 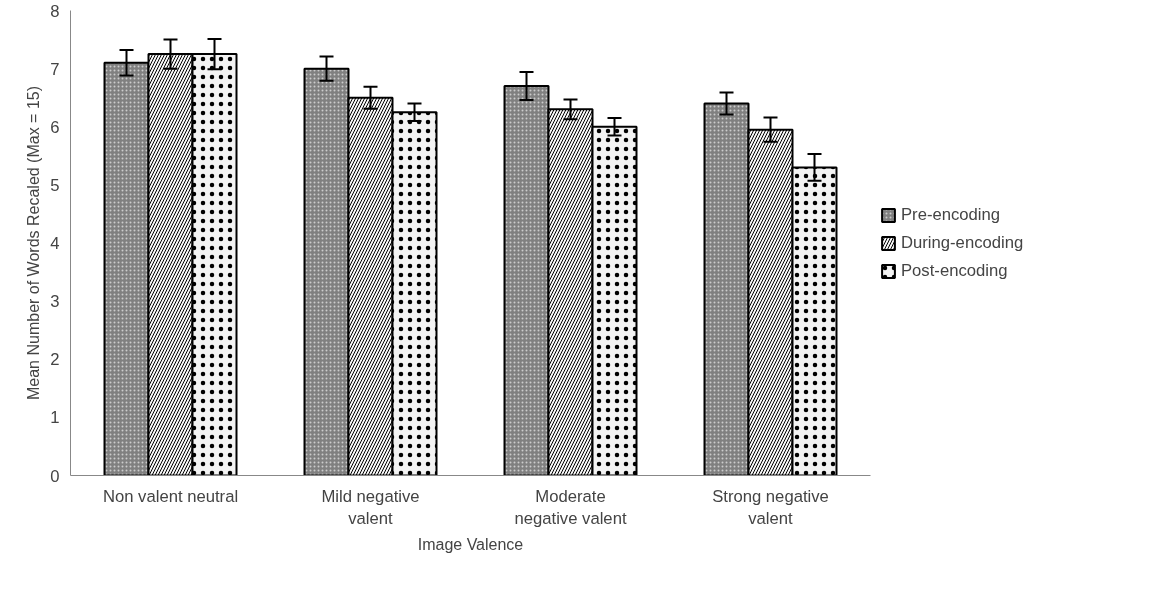 I want to click on y-tick-label: 0, so click(x=55, y=476).